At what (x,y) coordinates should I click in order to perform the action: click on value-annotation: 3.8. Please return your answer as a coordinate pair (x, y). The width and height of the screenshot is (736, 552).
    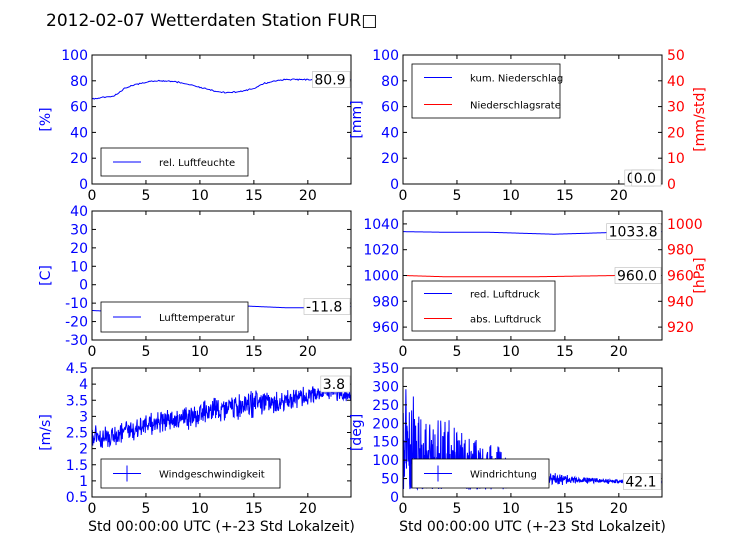
    Looking at the image, I should click on (334, 385).